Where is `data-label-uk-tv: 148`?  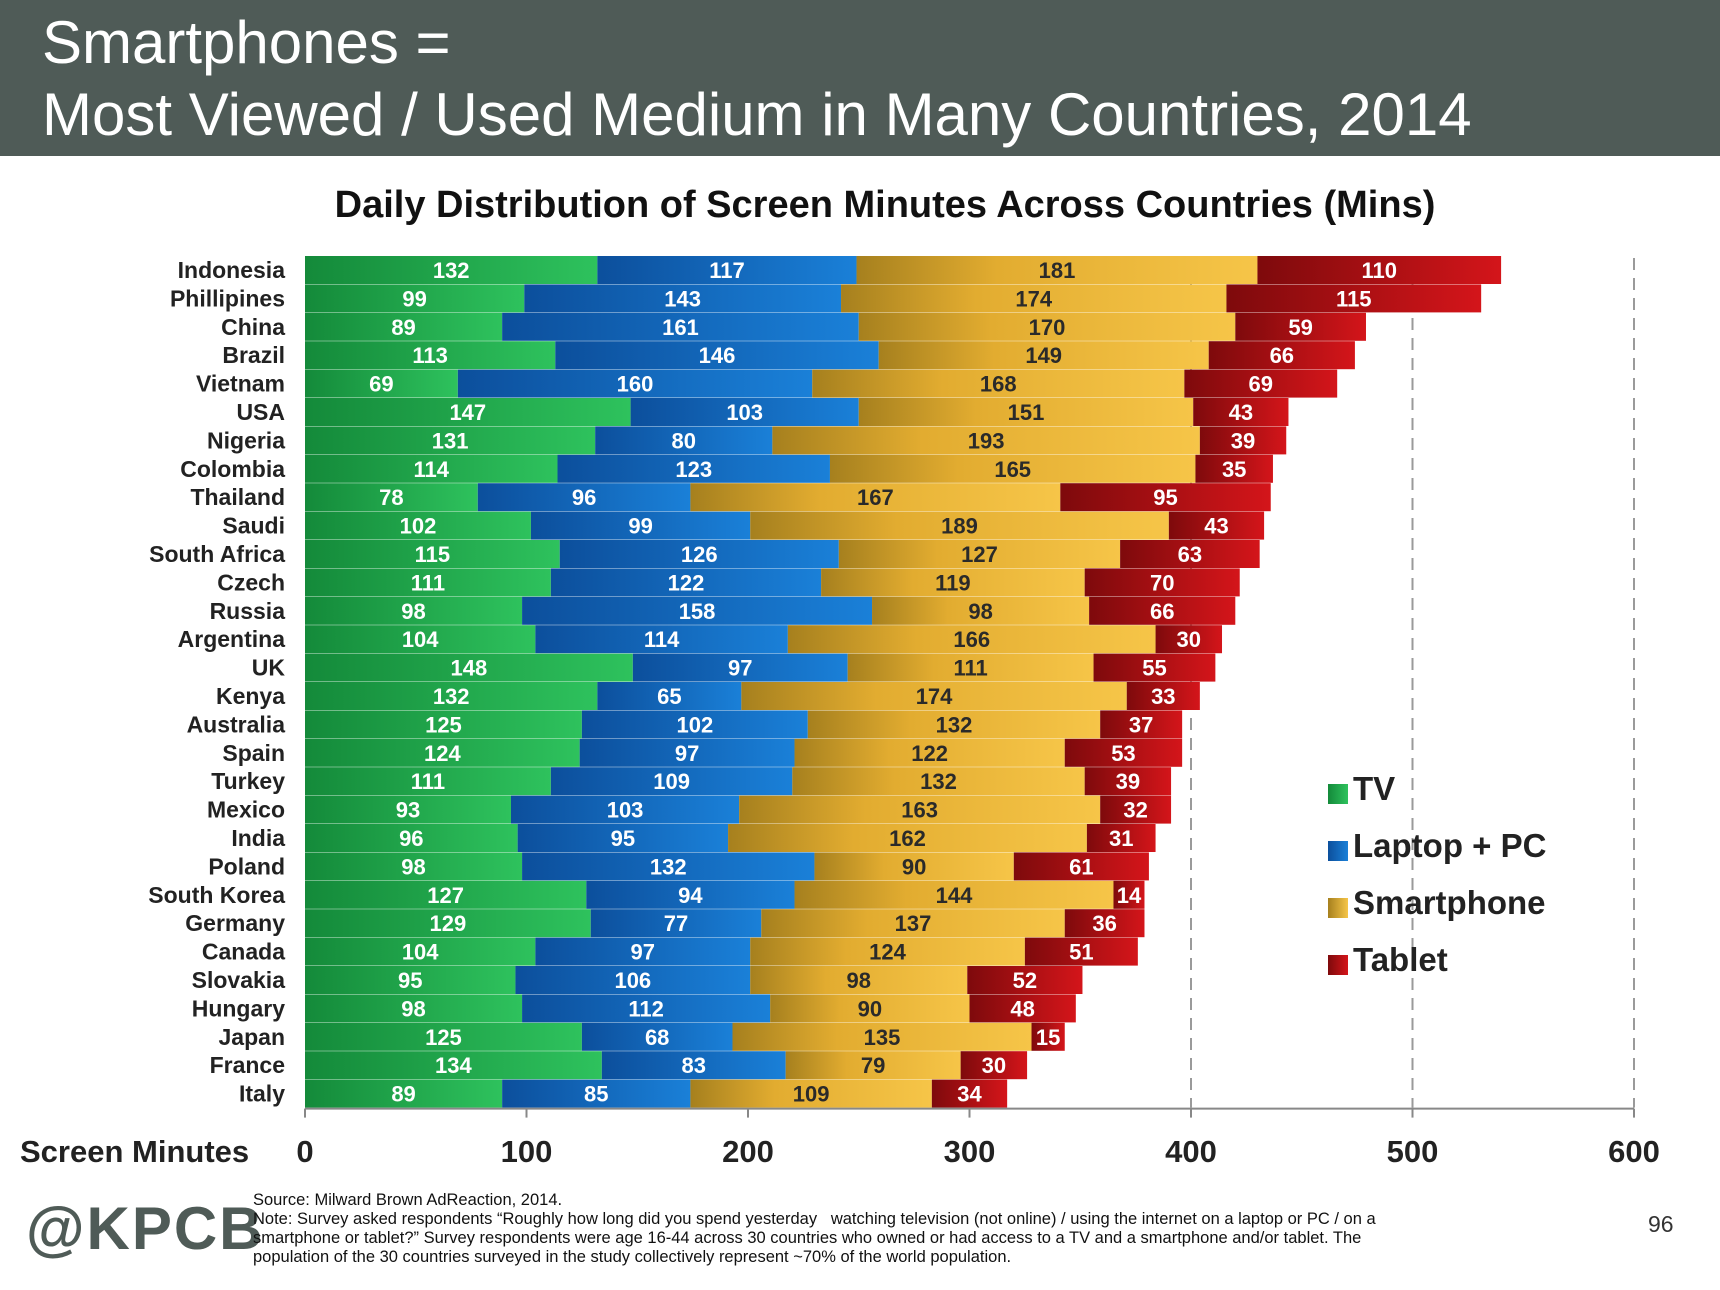
data-label-uk-tv: 148 is located at coordinates (469, 668).